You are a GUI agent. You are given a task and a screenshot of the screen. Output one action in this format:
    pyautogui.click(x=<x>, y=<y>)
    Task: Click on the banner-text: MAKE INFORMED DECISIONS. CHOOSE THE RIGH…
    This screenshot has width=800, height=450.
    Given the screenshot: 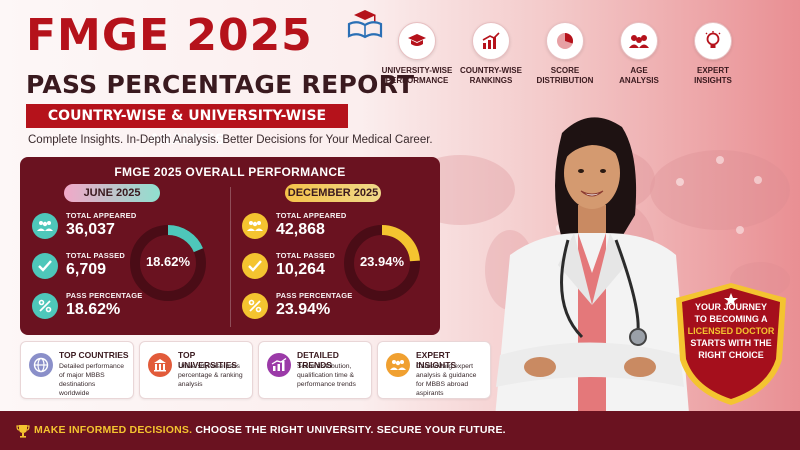 What is the action you would take?
    pyautogui.click(x=270, y=430)
    